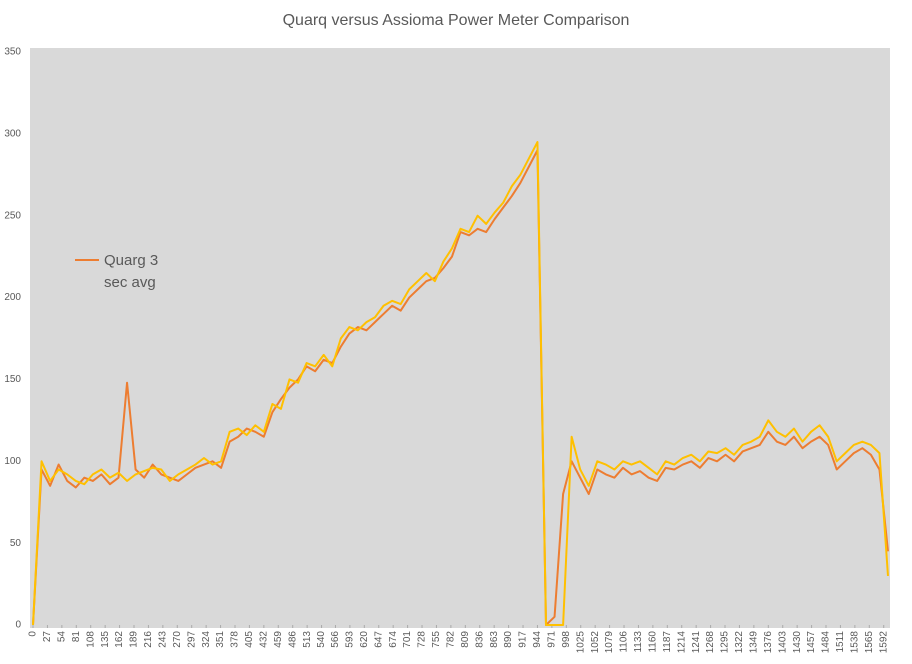 This screenshot has height=664, width=912. Describe the element at coordinates (797, 642) in the screenshot. I see `x-tick-label: 1430` at that location.